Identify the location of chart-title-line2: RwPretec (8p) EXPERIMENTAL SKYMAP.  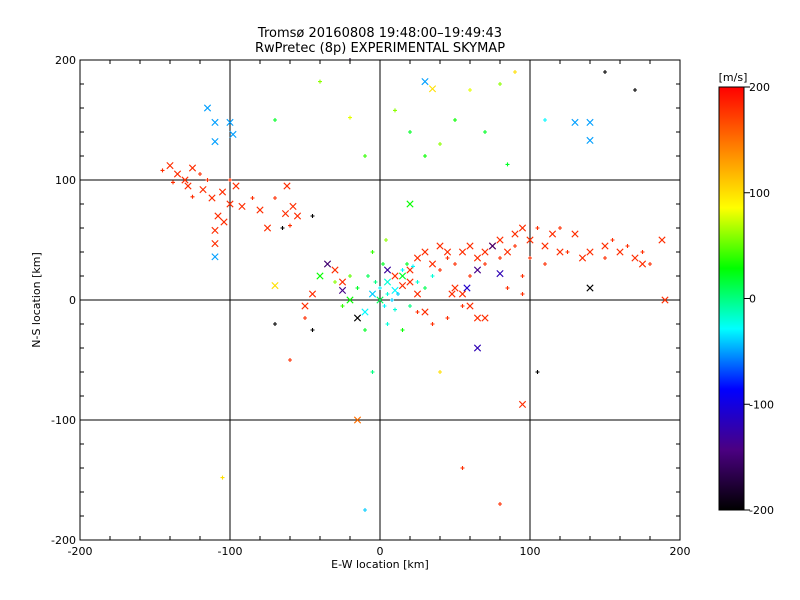
(380, 48).